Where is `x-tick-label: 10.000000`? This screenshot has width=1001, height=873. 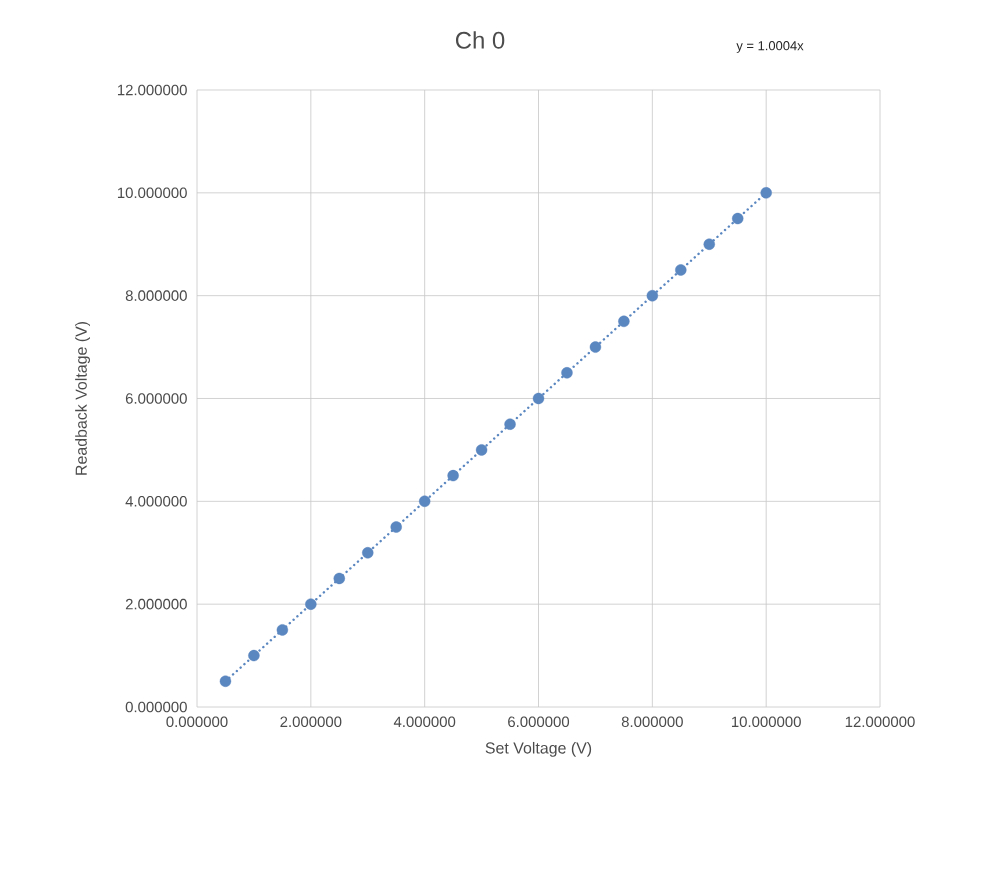
x-tick-label: 10.000000 is located at coordinates (766, 722).